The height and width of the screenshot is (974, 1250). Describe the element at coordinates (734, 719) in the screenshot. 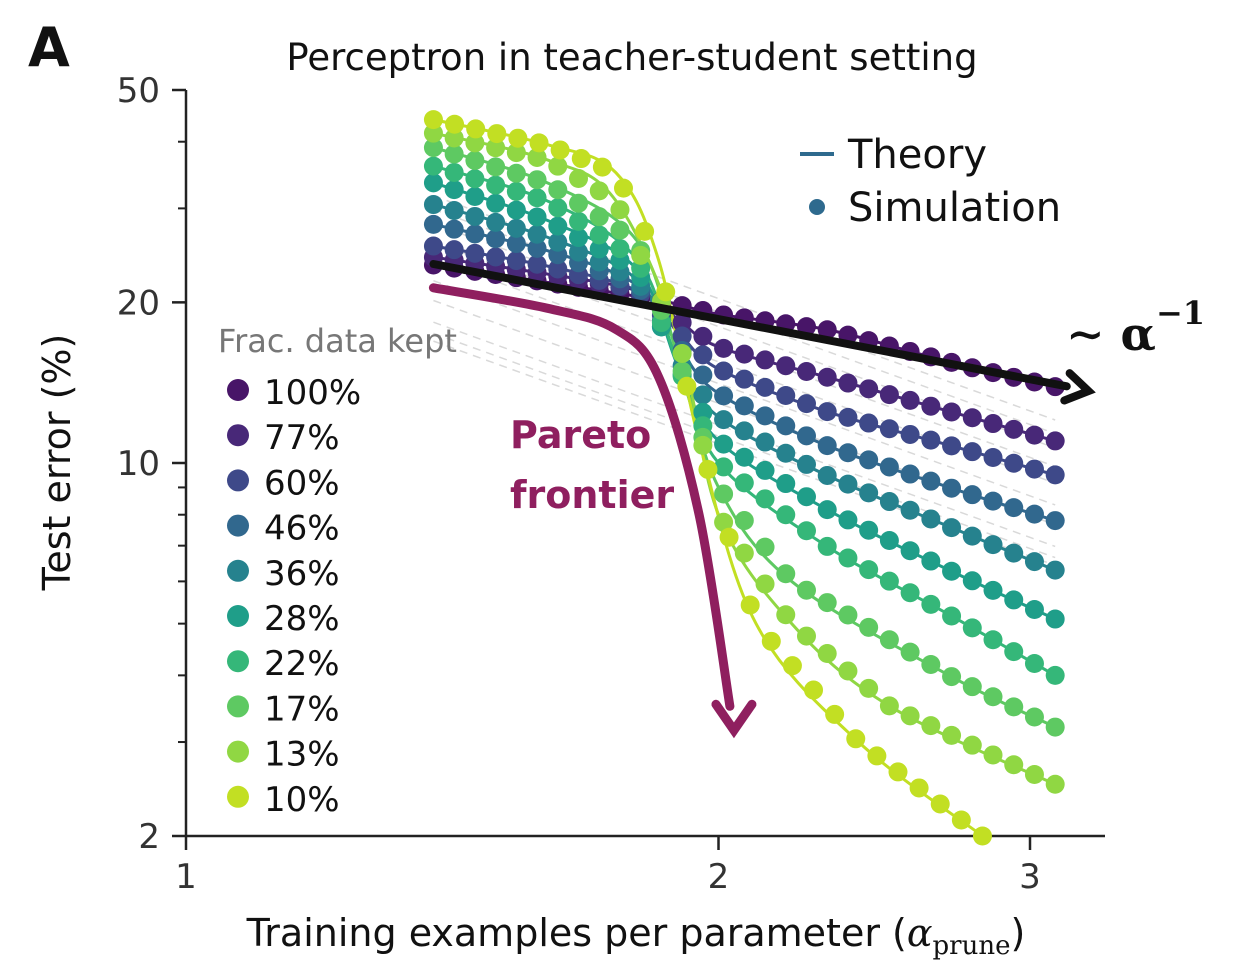

I see `pareto-frontier-arrow-head` at that location.